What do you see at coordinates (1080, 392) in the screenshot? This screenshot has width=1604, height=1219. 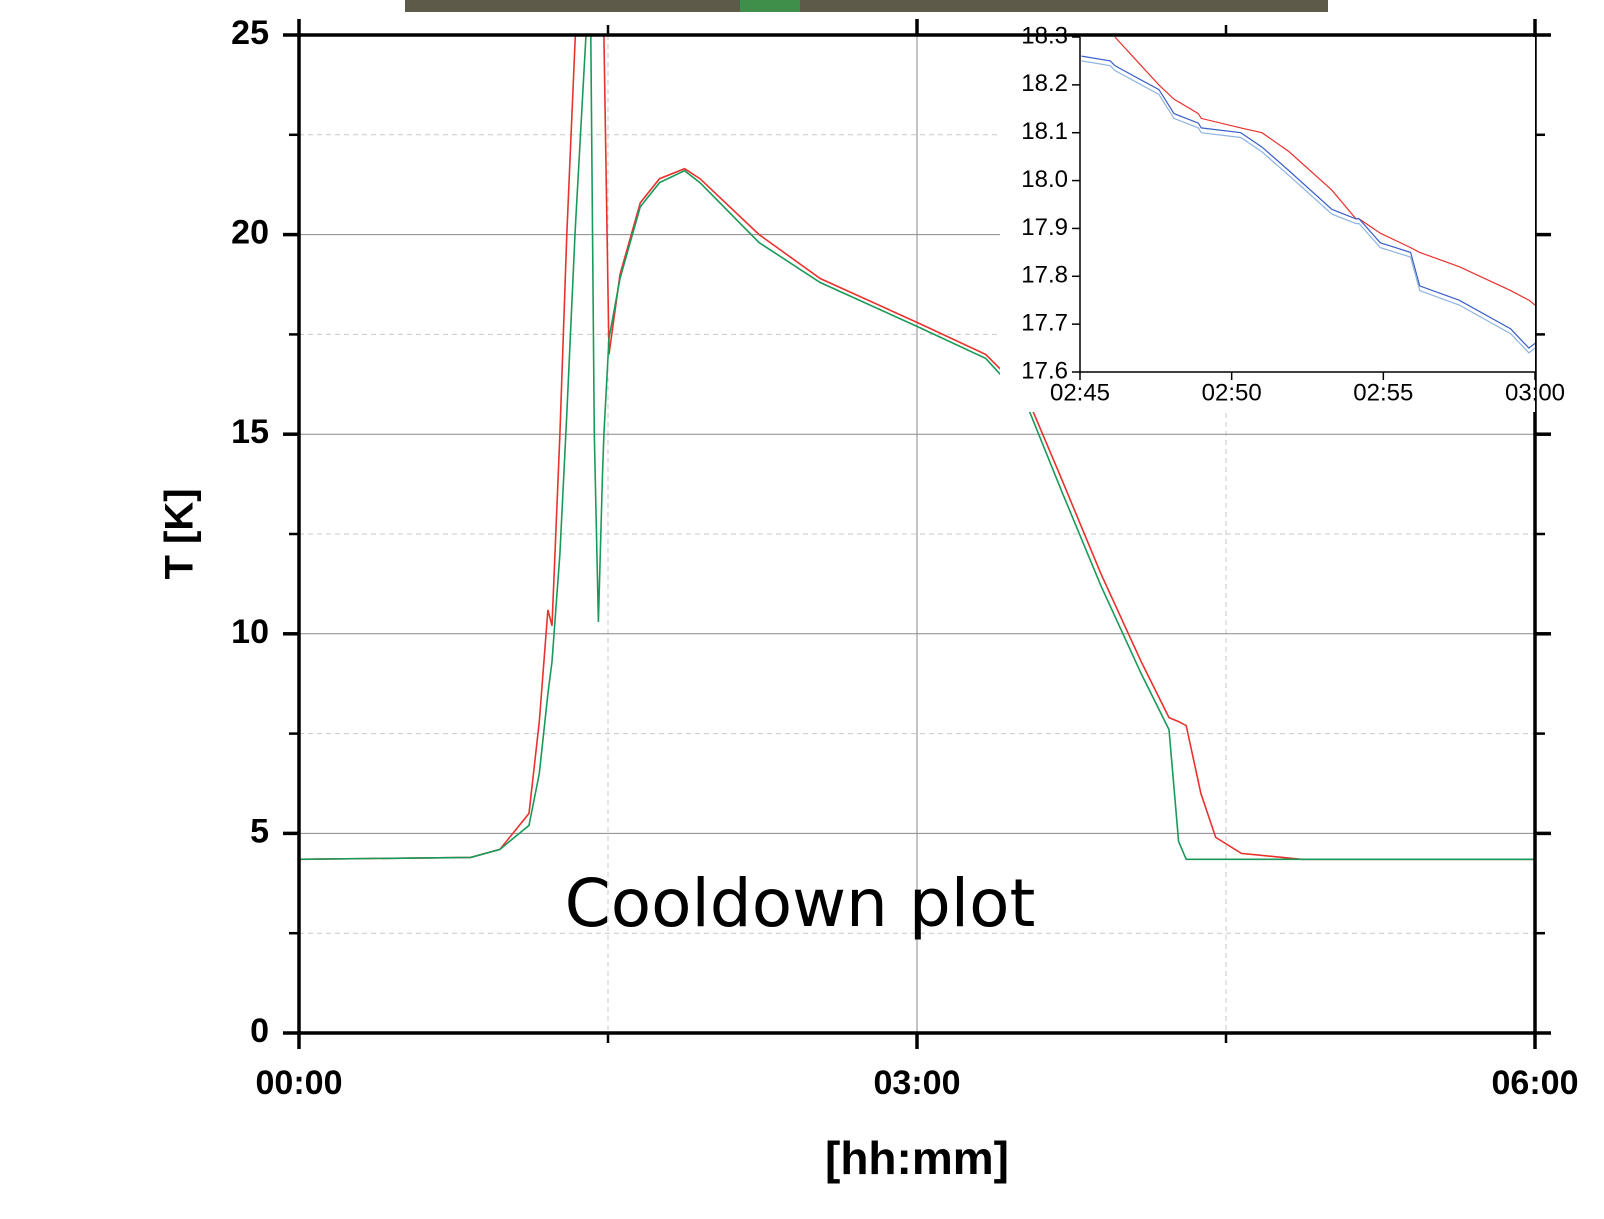 I see `x-tick-label: 02:45` at bounding box center [1080, 392].